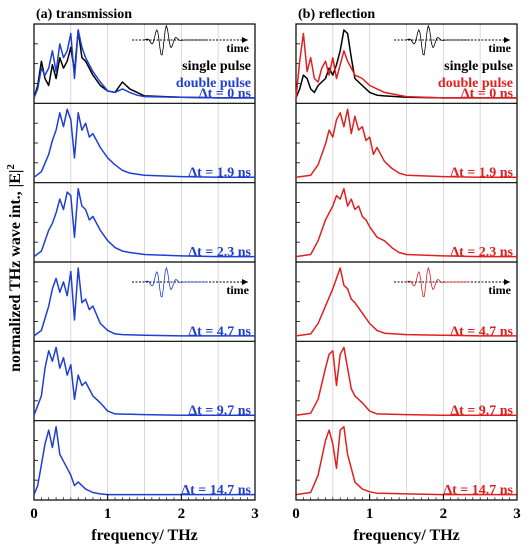 The image size is (531, 550). I want to click on panel-title: (a) transmission, so click(84, 14).